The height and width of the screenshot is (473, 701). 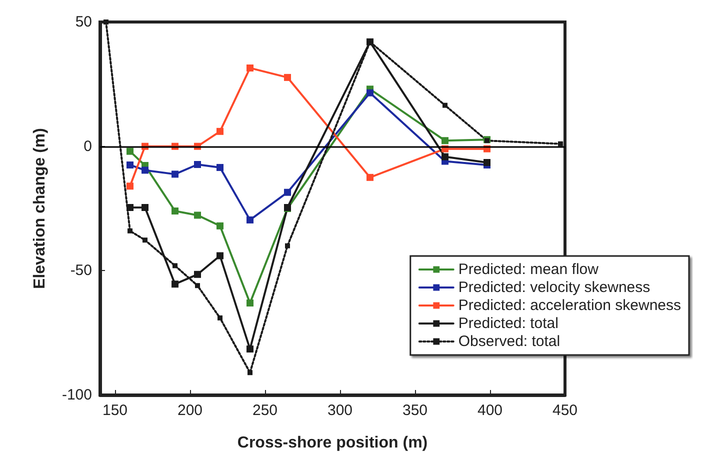 I want to click on x-axis-title: Cross-shore position (m), so click(x=332, y=443).